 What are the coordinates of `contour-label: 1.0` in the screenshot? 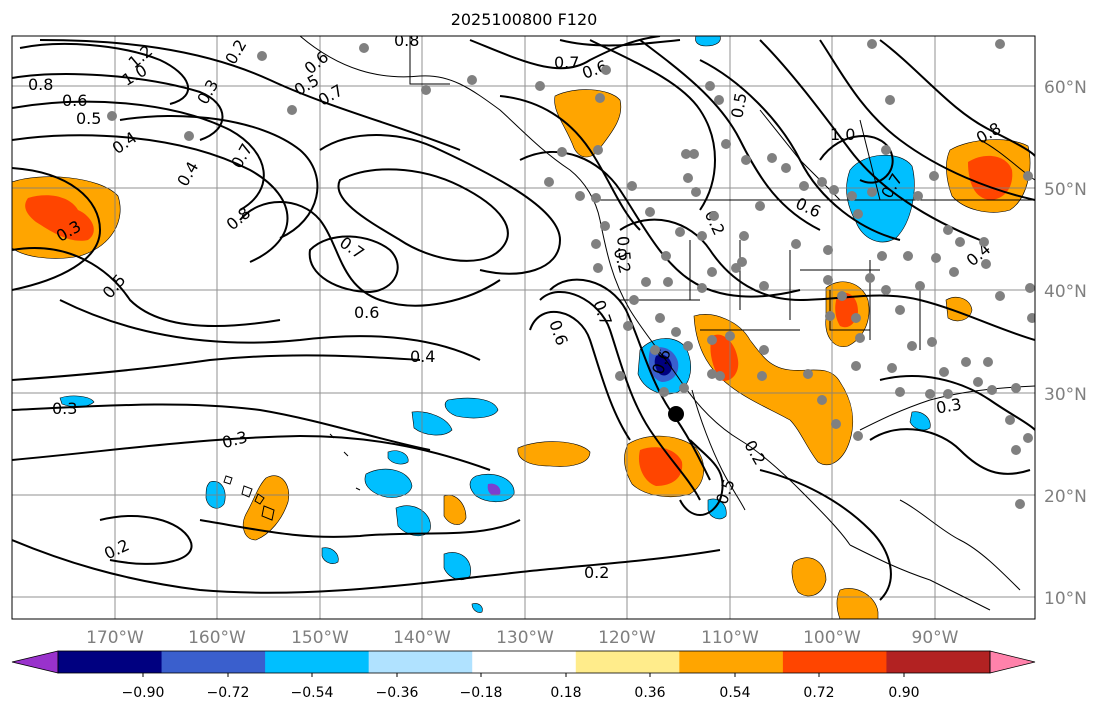 It's located at (842, 134).